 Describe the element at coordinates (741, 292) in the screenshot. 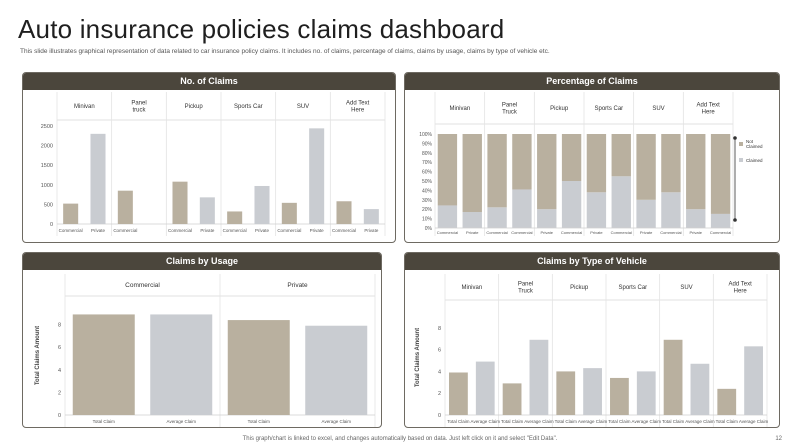

I see `group-label: Here` at that location.